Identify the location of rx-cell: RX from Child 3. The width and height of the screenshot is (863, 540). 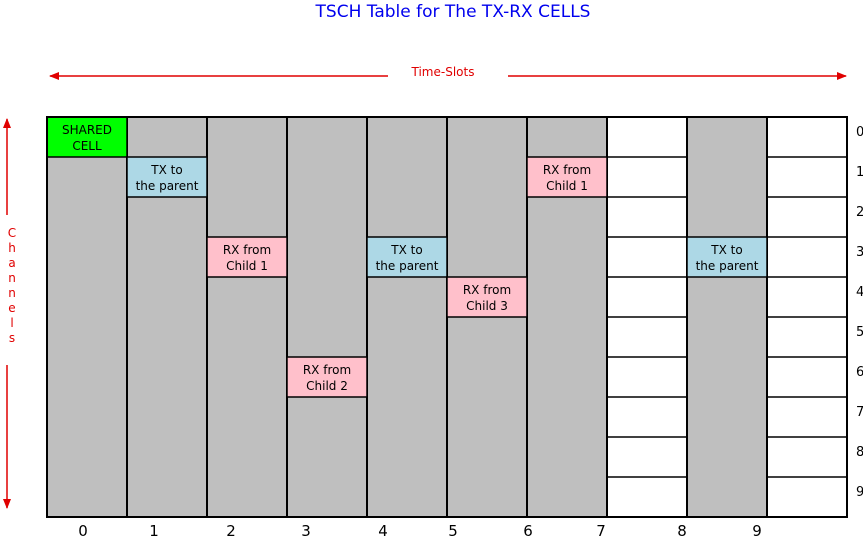
(487, 297).